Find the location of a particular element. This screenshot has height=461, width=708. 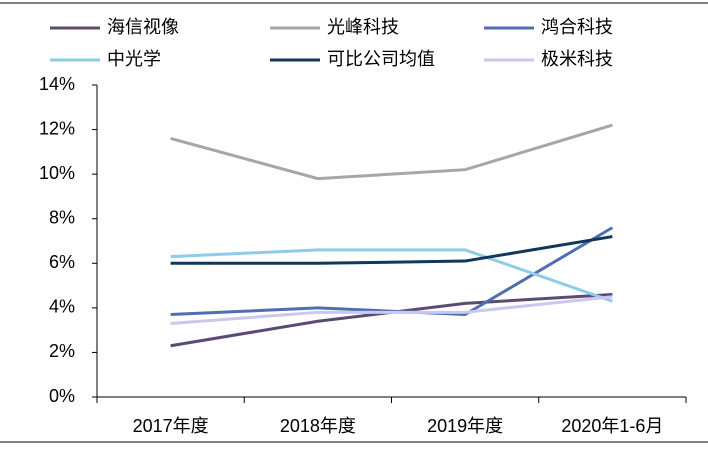

y-tick-label: 10% is located at coordinates (57, 173).